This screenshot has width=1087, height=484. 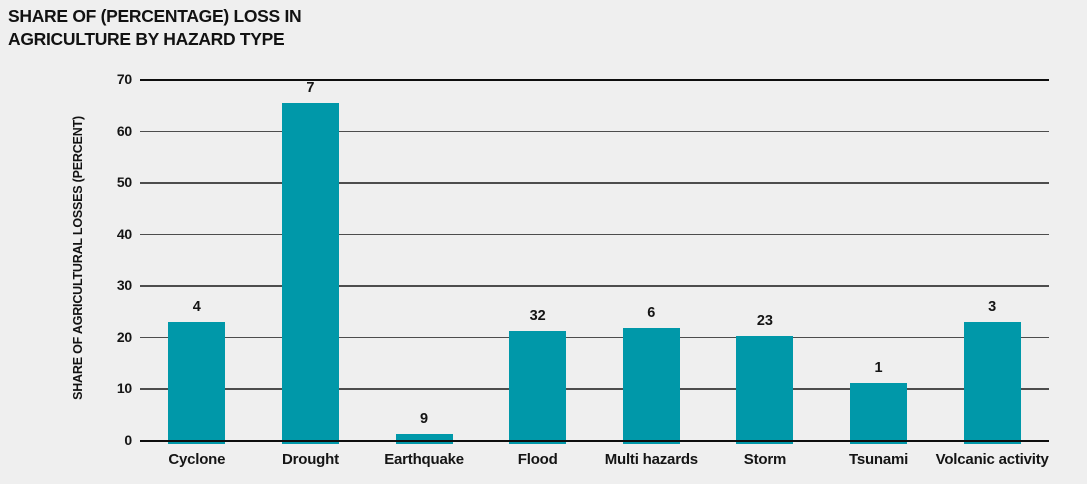 What do you see at coordinates (424, 459) in the screenshot?
I see `x-category-label: Earthquake` at bounding box center [424, 459].